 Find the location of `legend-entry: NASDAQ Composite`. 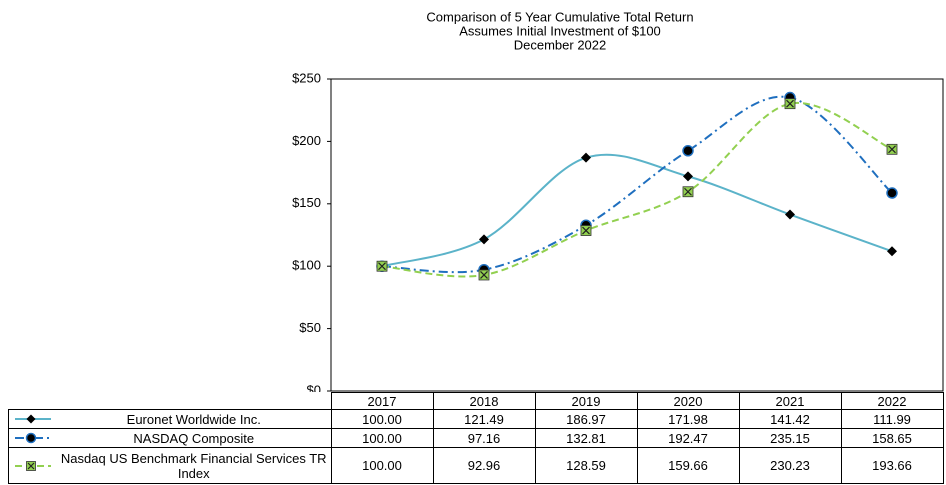

legend-entry: NASDAQ Composite is located at coordinates (172, 438).